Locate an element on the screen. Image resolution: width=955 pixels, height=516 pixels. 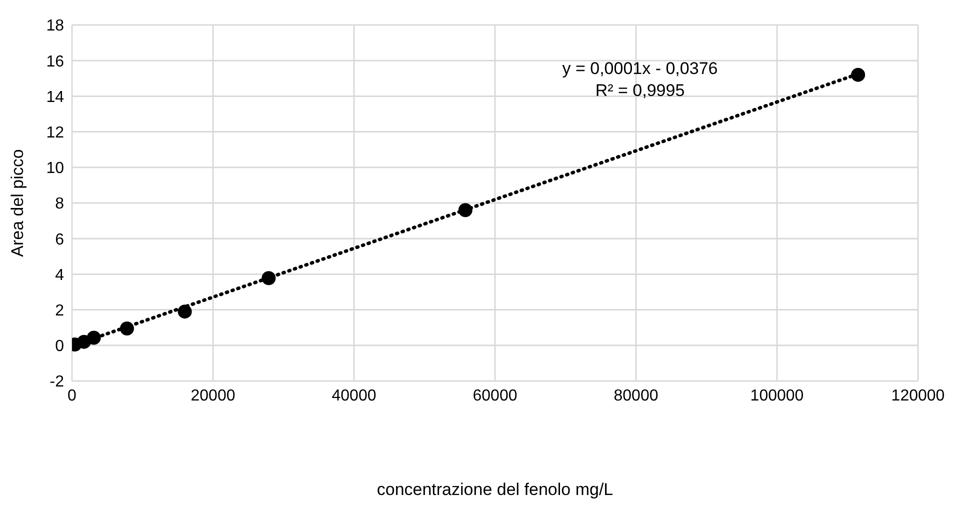
y-tick-label: 0 is located at coordinates (59, 347).